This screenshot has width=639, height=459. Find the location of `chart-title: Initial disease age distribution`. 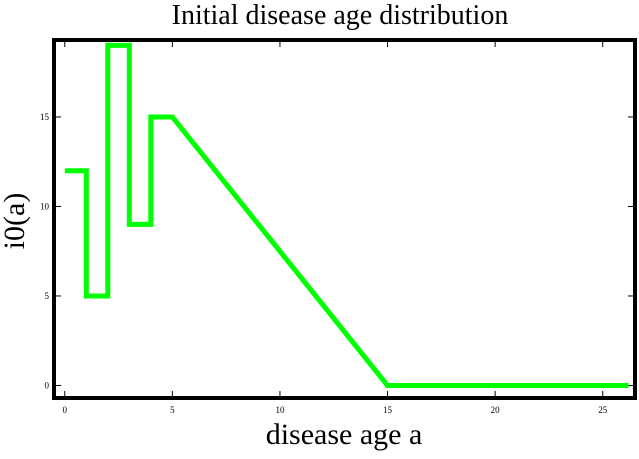

chart-title: Initial disease age distribution is located at coordinates (340, 15).